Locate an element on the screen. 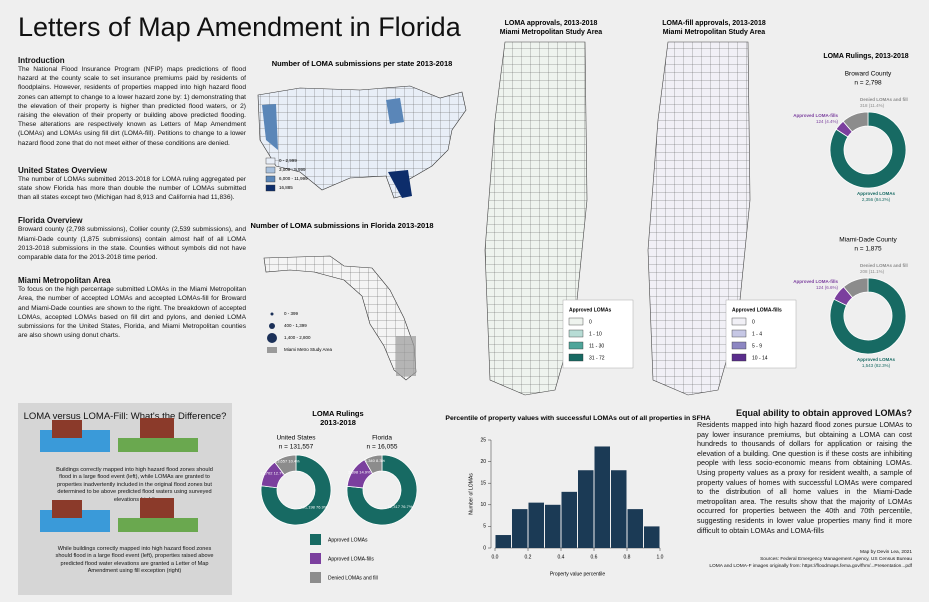  data-label: 124 (4.4%) is located at coordinates (827, 121).